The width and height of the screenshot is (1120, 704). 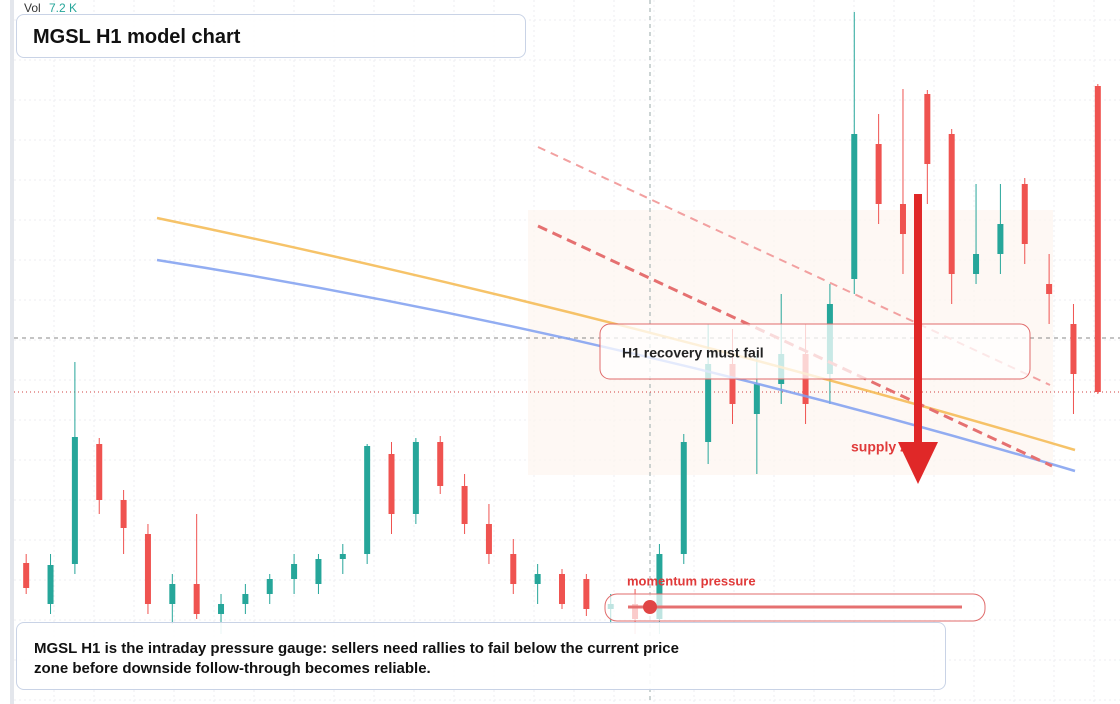 I want to click on callout, so click(x=815, y=351).